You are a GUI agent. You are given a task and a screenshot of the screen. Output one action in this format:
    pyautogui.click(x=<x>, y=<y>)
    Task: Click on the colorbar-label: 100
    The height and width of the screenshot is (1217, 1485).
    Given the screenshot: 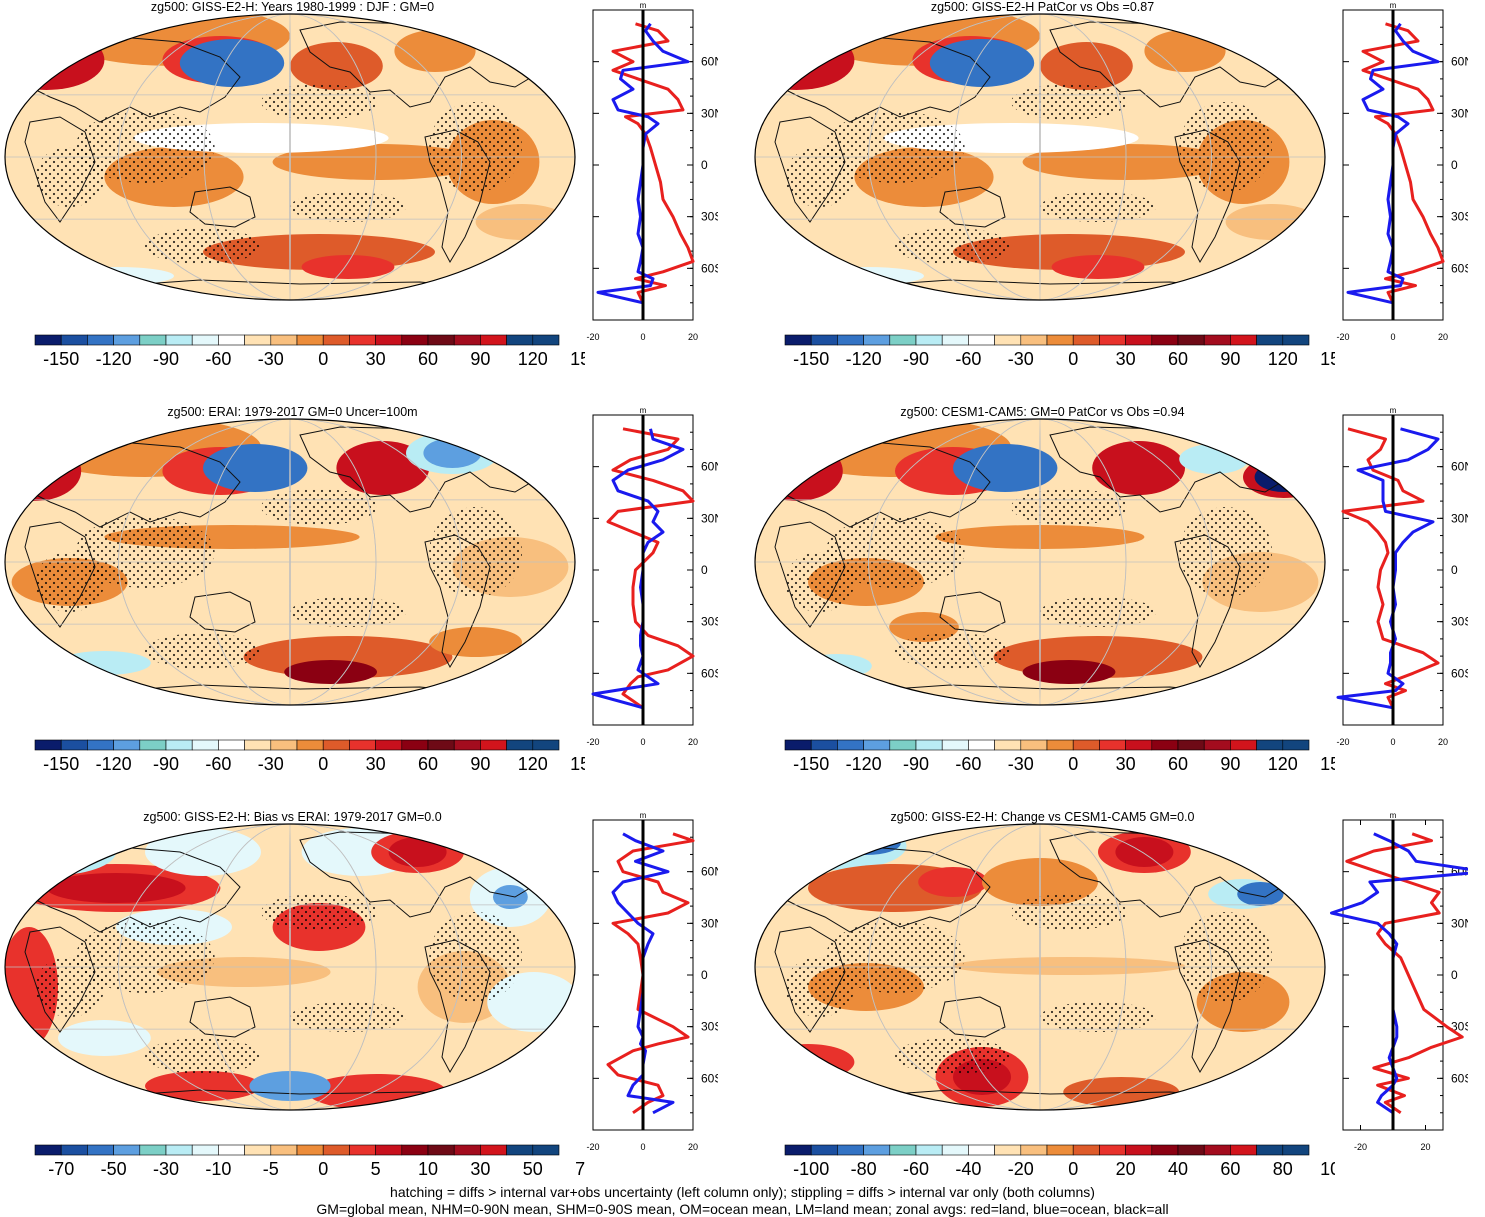 What is the action you would take?
    pyautogui.click(x=1327, y=1169)
    